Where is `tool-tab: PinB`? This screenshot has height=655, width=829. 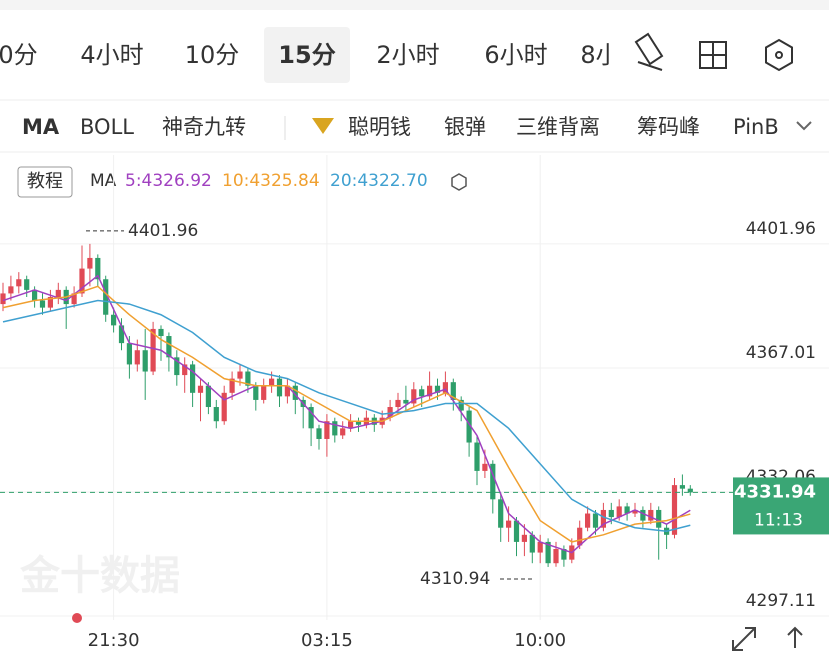 tool-tab: PinB is located at coordinates (756, 127).